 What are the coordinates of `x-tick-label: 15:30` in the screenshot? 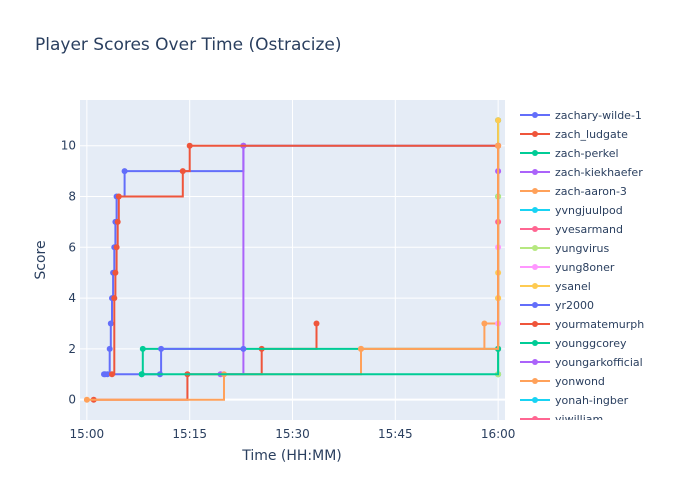 It's located at (292, 434).